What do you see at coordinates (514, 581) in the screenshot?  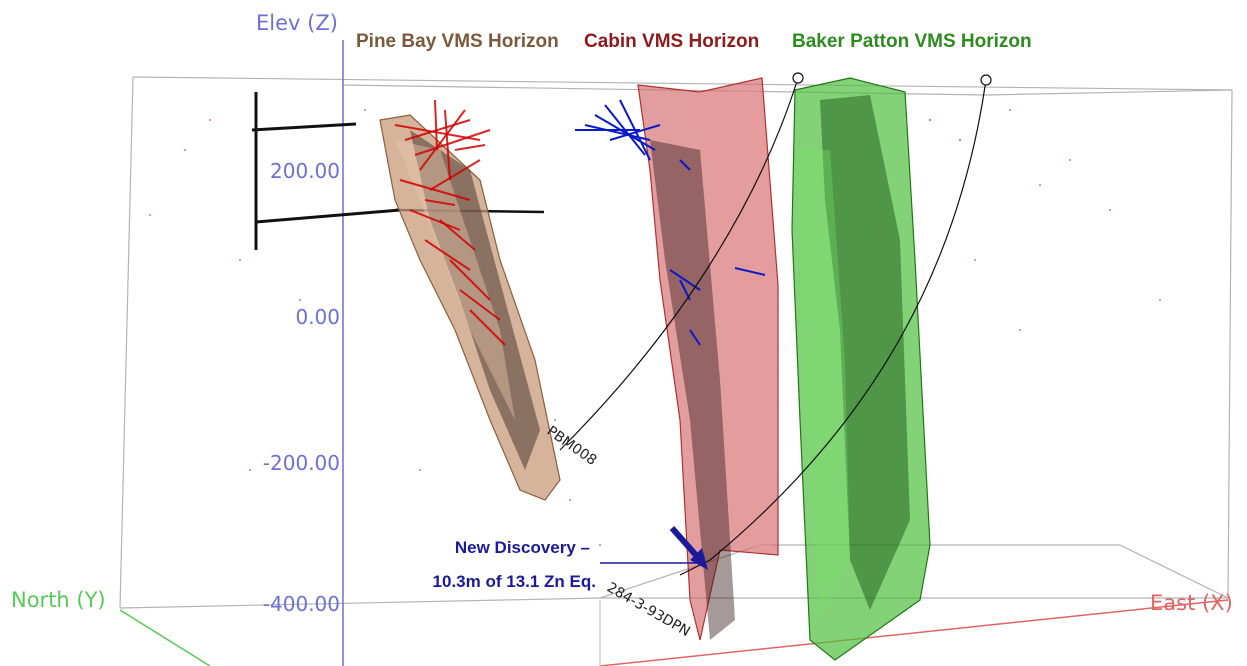 I see `discovery-callout-line2: 10.3m of 13.1 Zn Eq.` at bounding box center [514, 581].